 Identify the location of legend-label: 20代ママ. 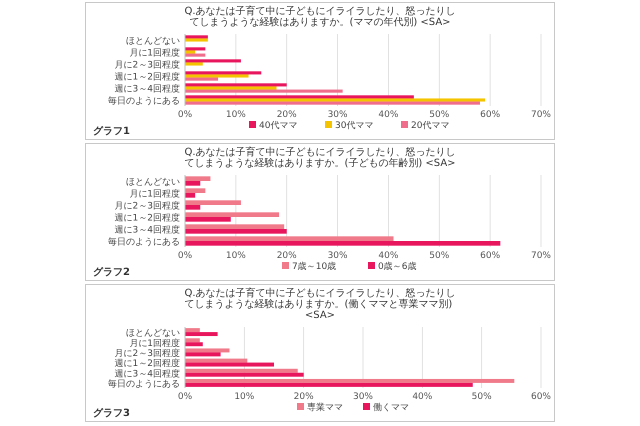
(430, 125).